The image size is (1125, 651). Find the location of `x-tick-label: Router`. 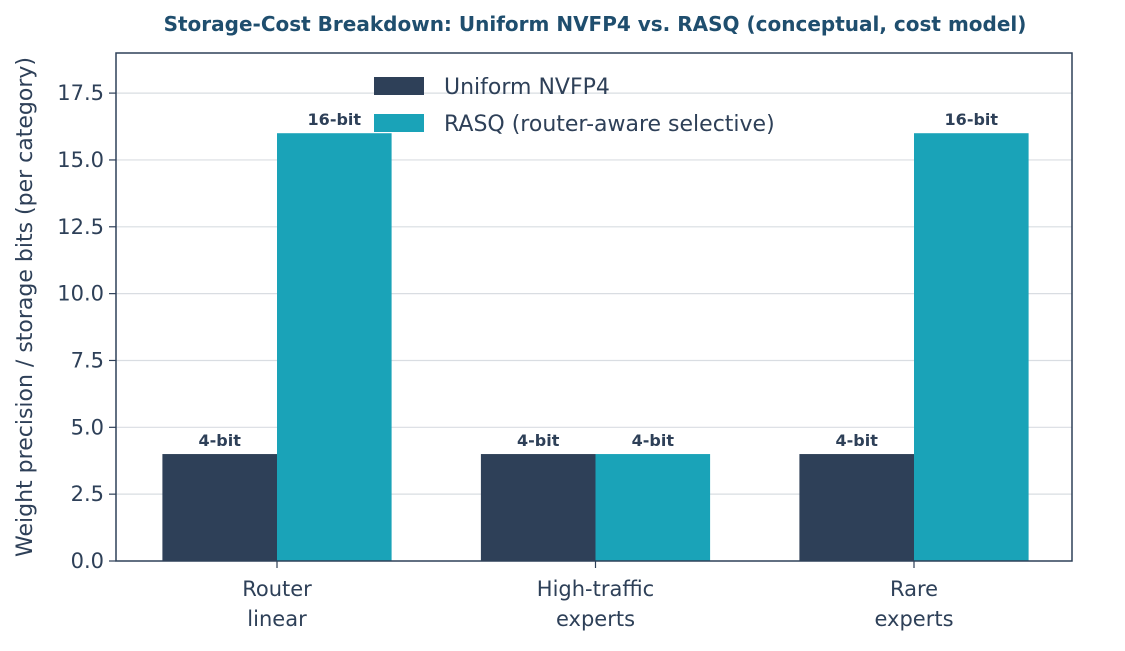

x-tick-label: Router is located at coordinates (277, 589).